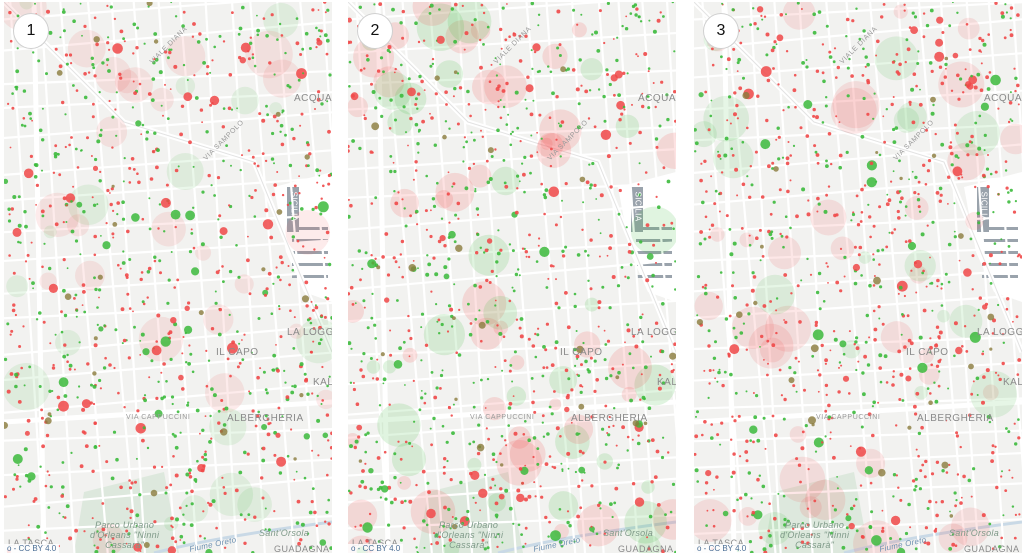 This screenshot has width=1024, height=557. What do you see at coordinates (877, 152) in the screenshot?
I see `mixed-marker` at bounding box center [877, 152].